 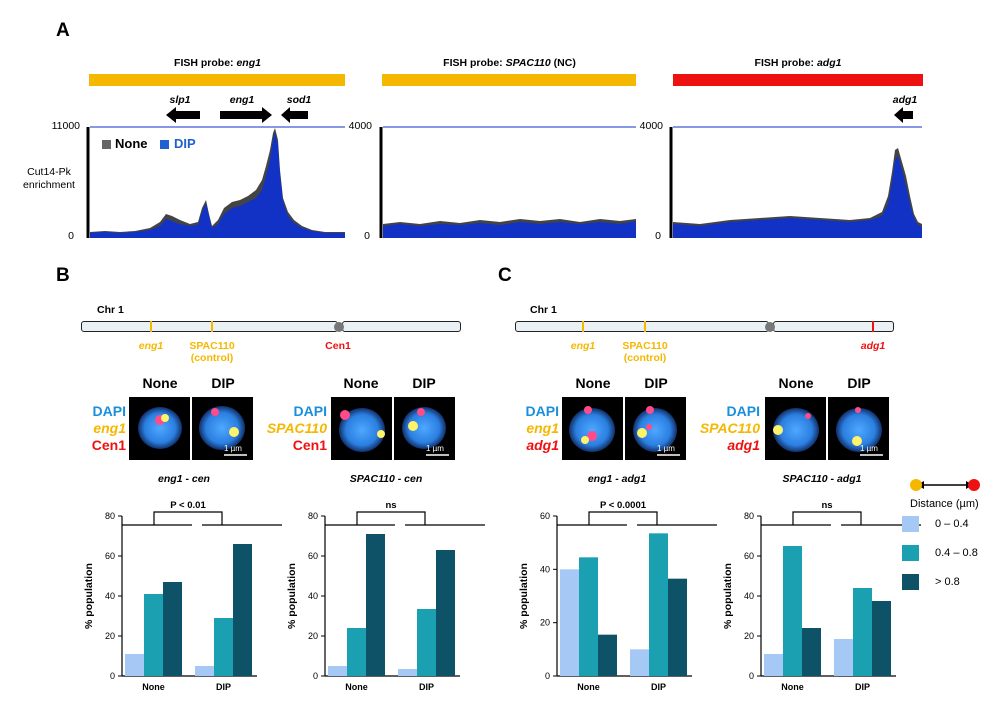 What do you see at coordinates (164, 144) in the screenshot?
I see `legend-dip-swatch` at bounding box center [164, 144].